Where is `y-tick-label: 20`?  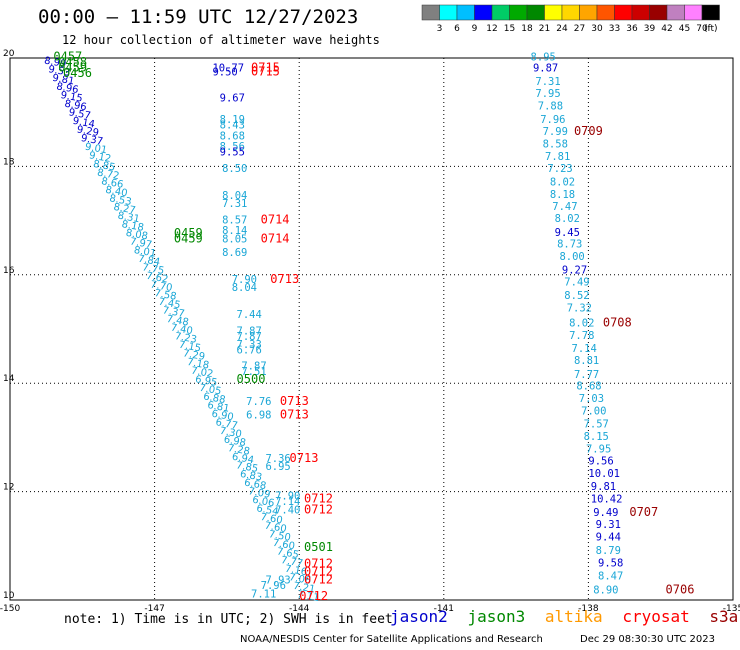 y-tick-label: 20 is located at coordinates (9, 54).